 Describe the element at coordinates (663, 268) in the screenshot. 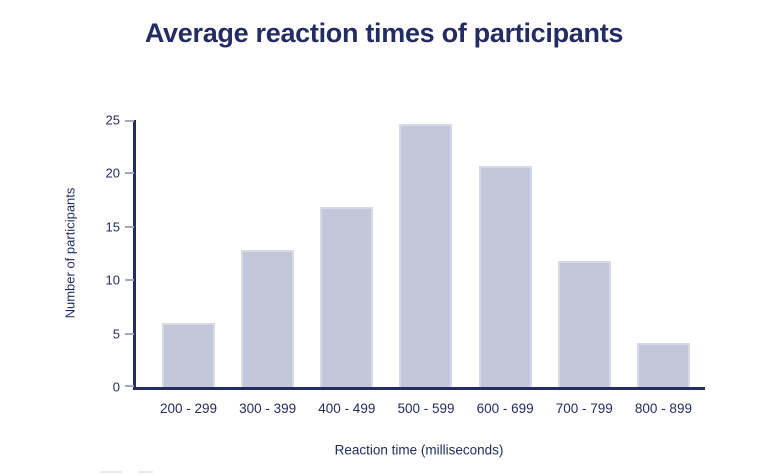

I see `bar-band: 800 - 899` at that location.